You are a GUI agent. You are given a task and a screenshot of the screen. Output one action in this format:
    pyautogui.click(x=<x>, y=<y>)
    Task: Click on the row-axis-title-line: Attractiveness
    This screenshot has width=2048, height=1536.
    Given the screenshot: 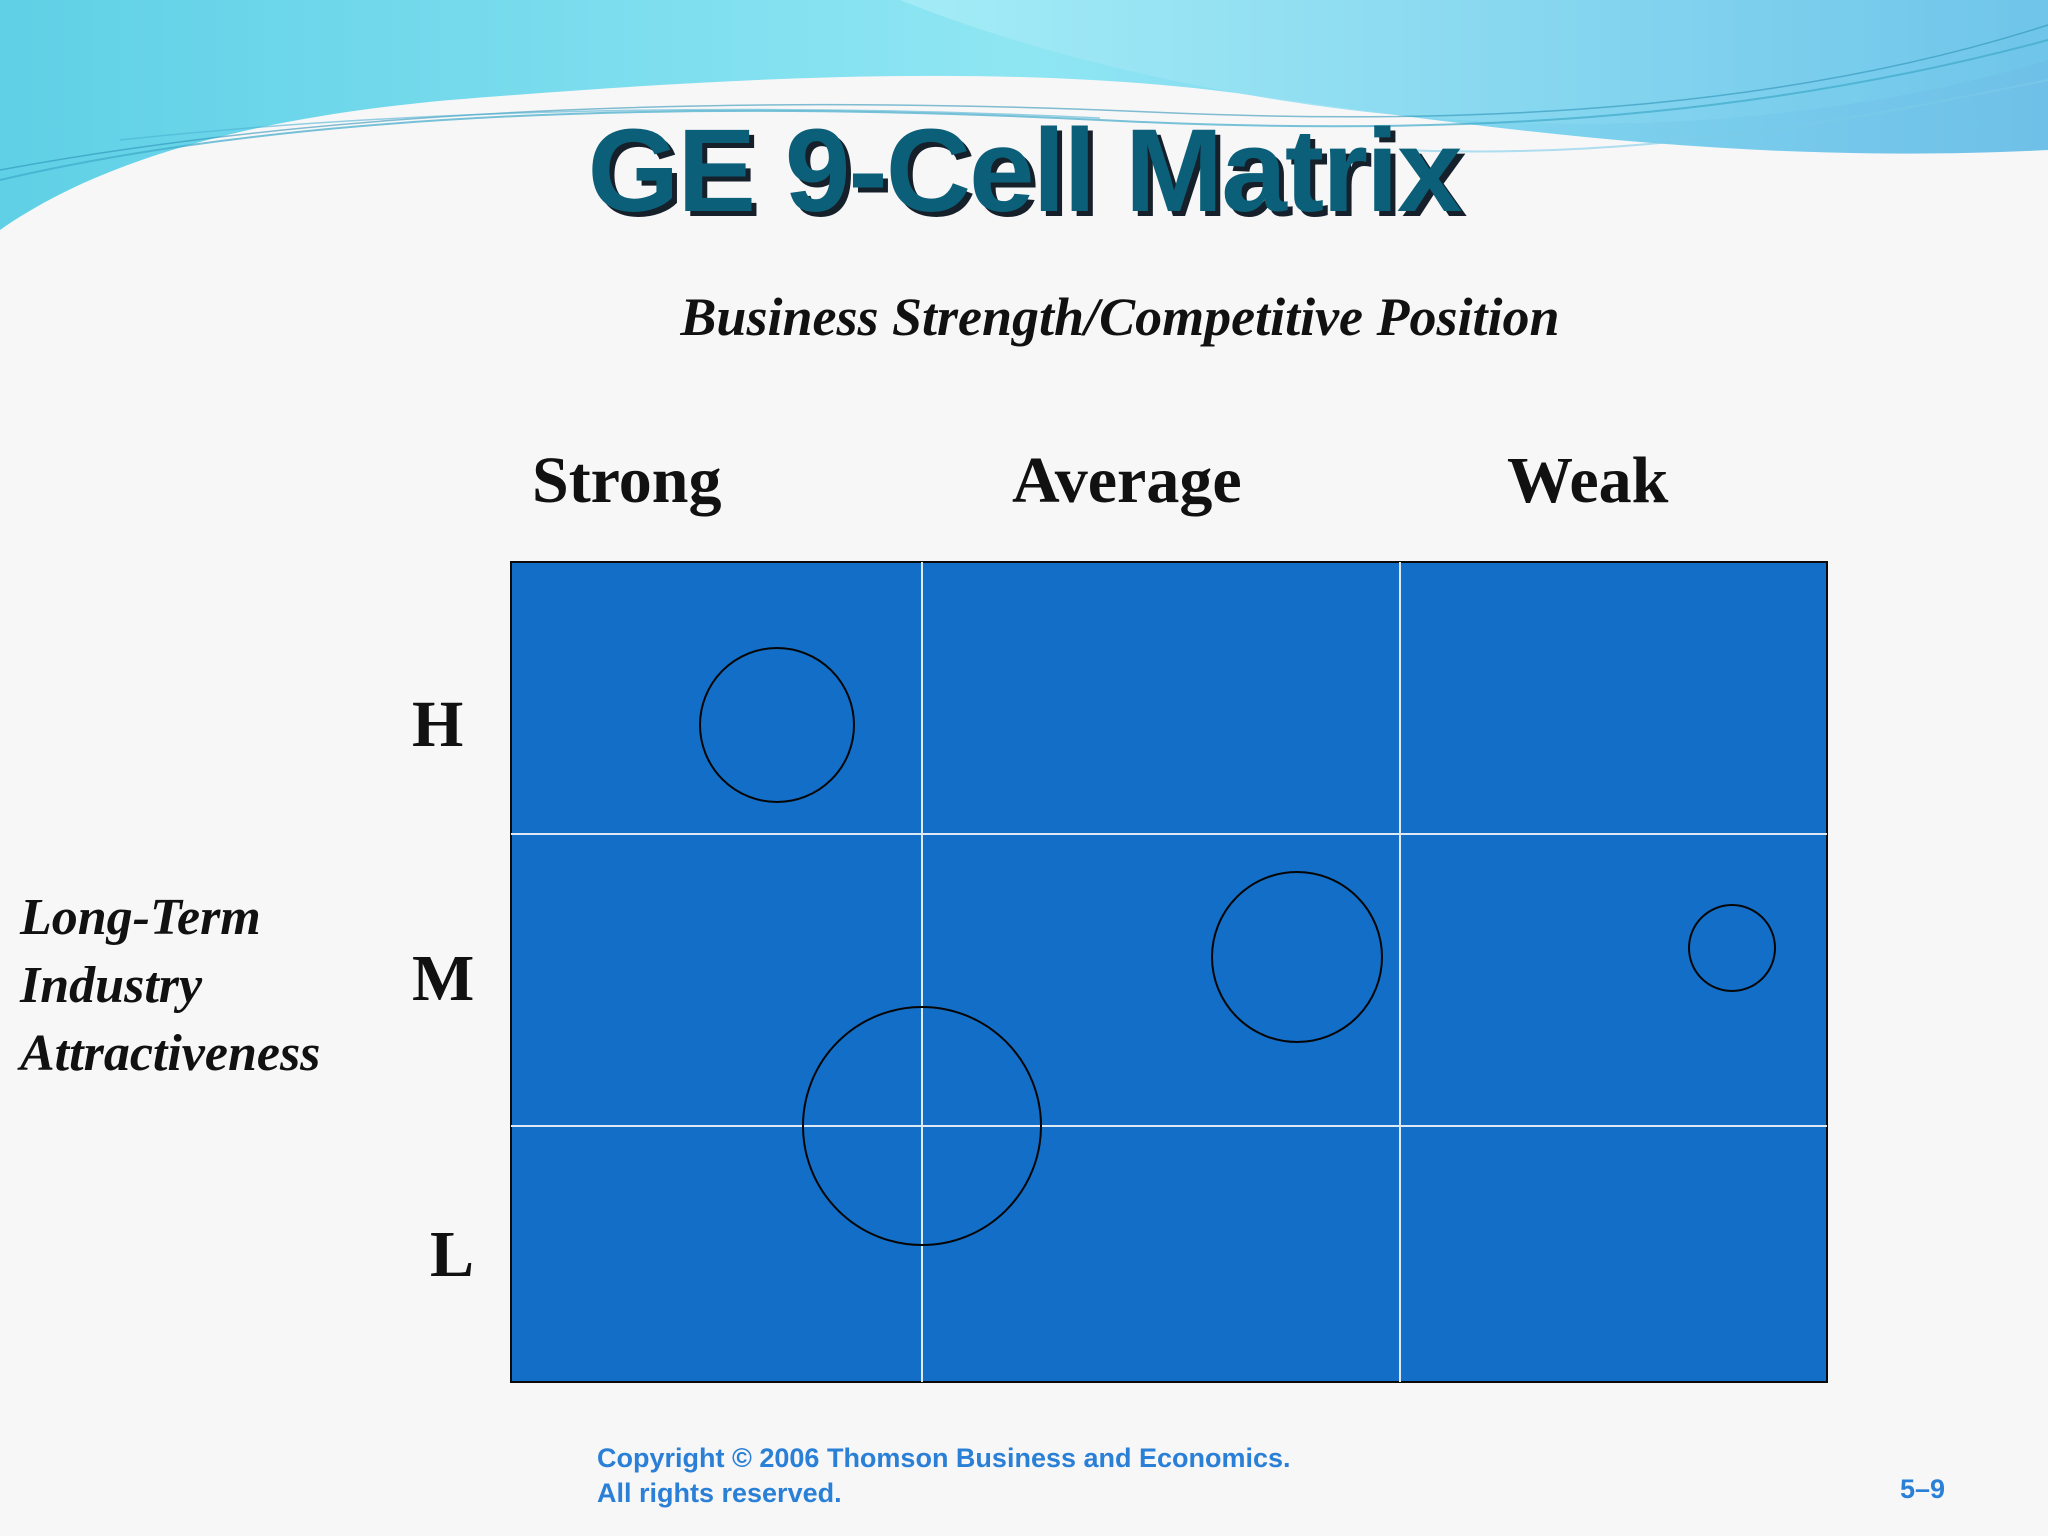 What is the action you would take?
    pyautogui.click(x=170, y=1053)
    